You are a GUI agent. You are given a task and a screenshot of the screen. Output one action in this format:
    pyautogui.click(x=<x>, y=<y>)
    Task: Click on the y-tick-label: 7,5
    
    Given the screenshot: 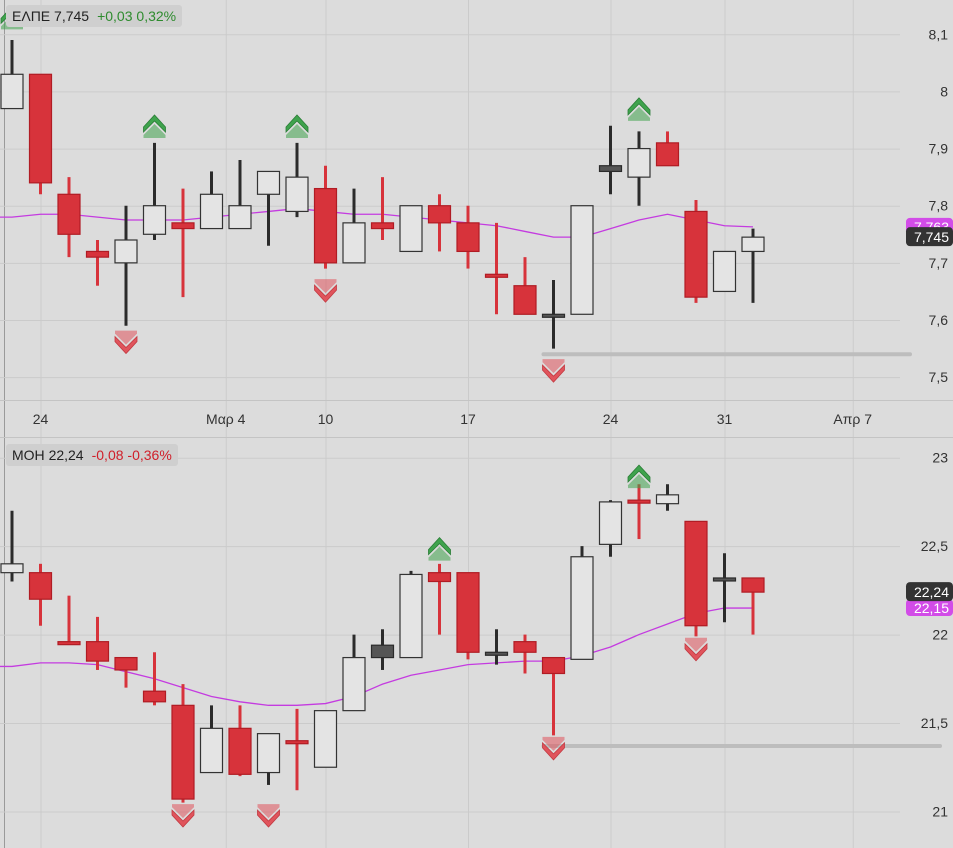 What is the action you would take?
    pyautogui.click(x=939, y=377)
    